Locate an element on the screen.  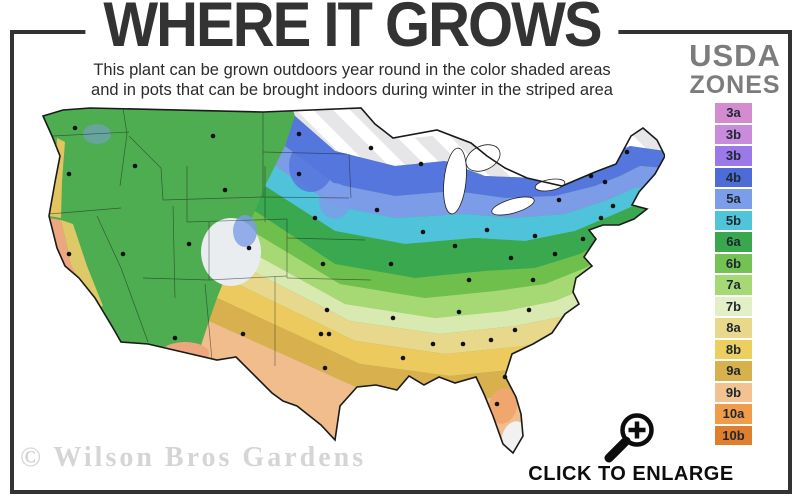
great-lakes is located at coordinates (479, 161).